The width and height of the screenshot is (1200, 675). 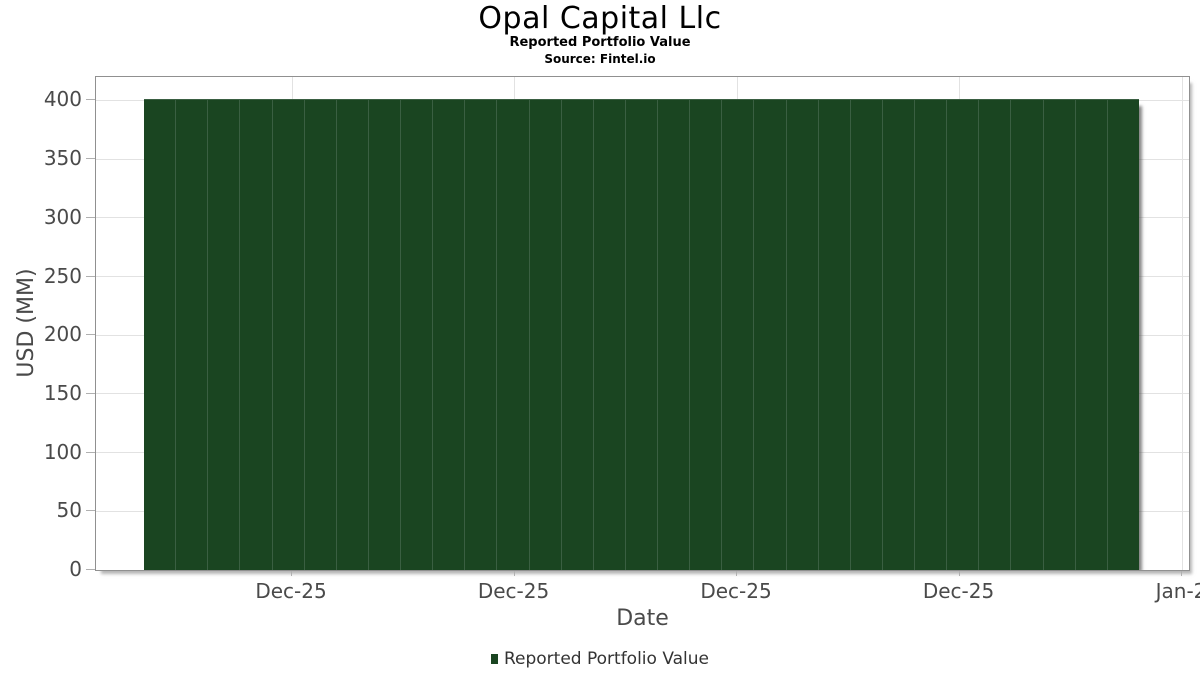 What do you see at coordinates (69, 510) in the screenshot?
I see `y-tick-label: 50` at bounding box center [69, 510].